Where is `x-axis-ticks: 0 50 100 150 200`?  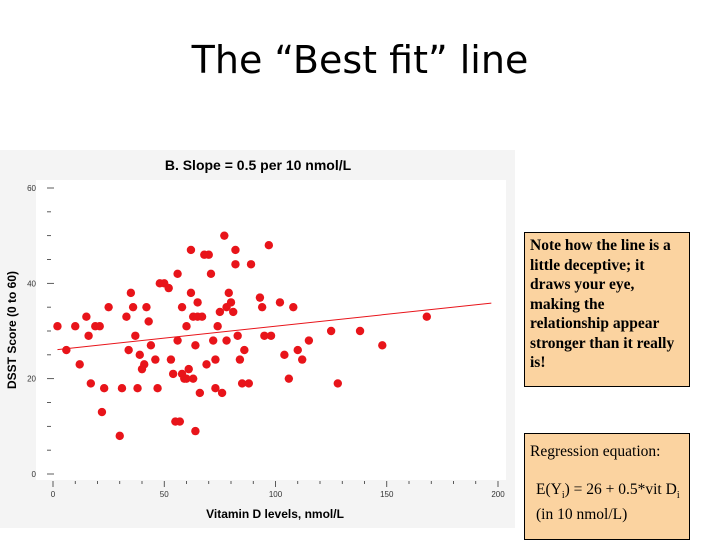 x-axis-ticks: 0 50 100 150 200 is located at coordinates (278, 490).